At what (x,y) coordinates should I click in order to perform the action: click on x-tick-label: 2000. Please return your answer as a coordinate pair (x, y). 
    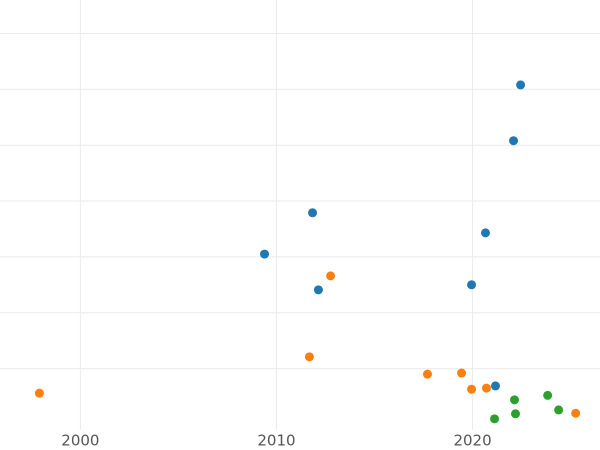
    Looking at the image, I should click on (80, 441).